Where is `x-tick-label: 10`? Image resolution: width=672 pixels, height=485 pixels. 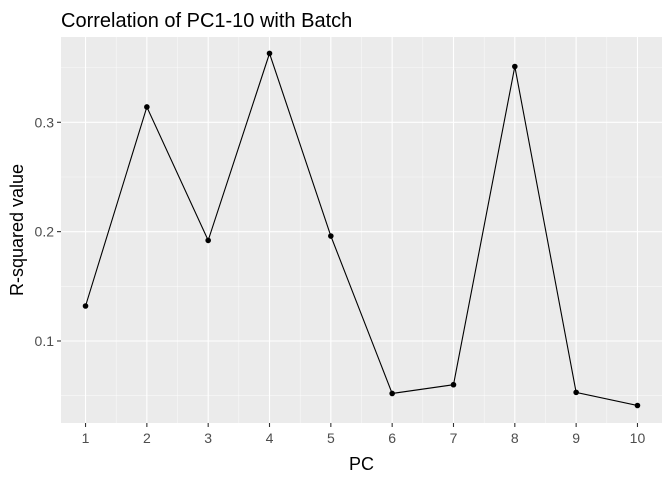
x-tick-label: 10 is located at coordinates (638, 438).